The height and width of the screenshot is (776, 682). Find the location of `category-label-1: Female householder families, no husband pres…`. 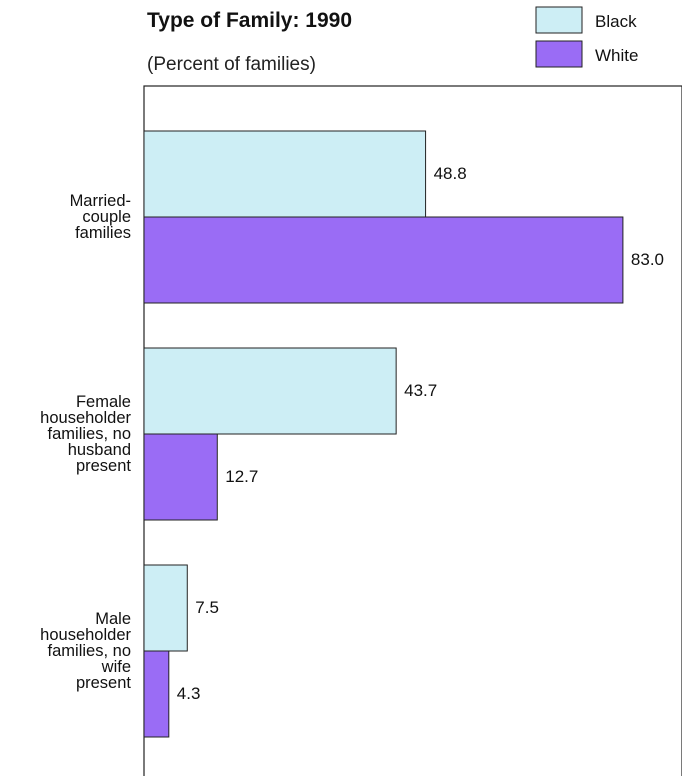

category-label-1: Female householder families, no husband pres… is located at coordinates (85, 434).